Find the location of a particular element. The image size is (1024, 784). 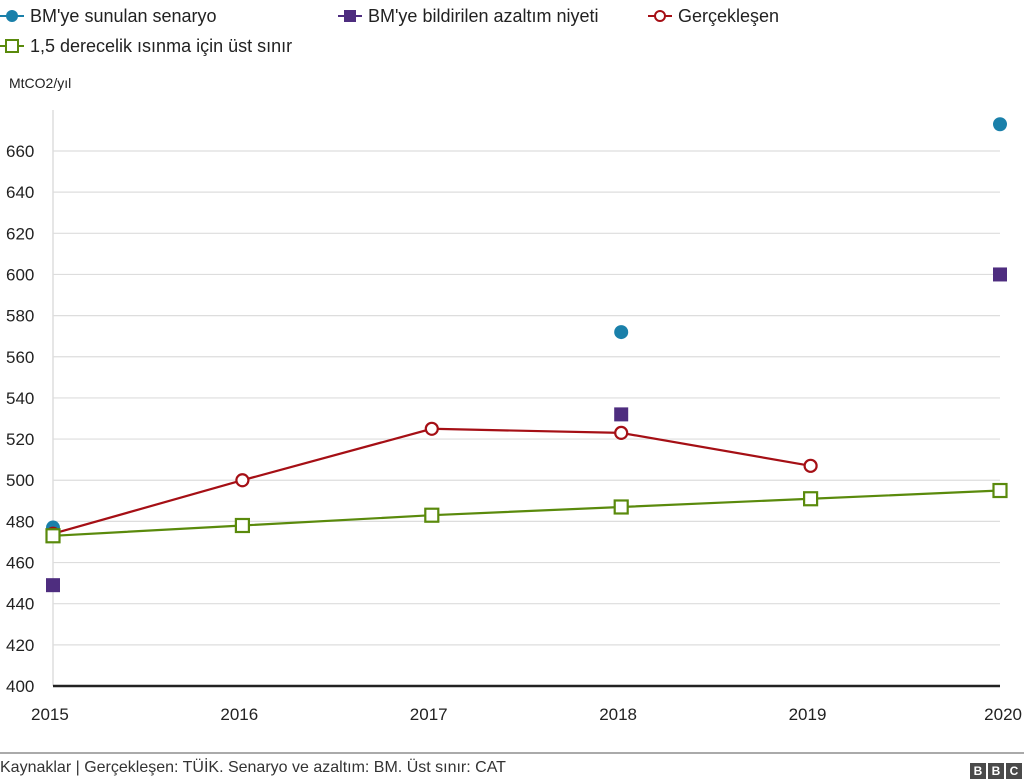

series-line is located at coordinates (526, 513).